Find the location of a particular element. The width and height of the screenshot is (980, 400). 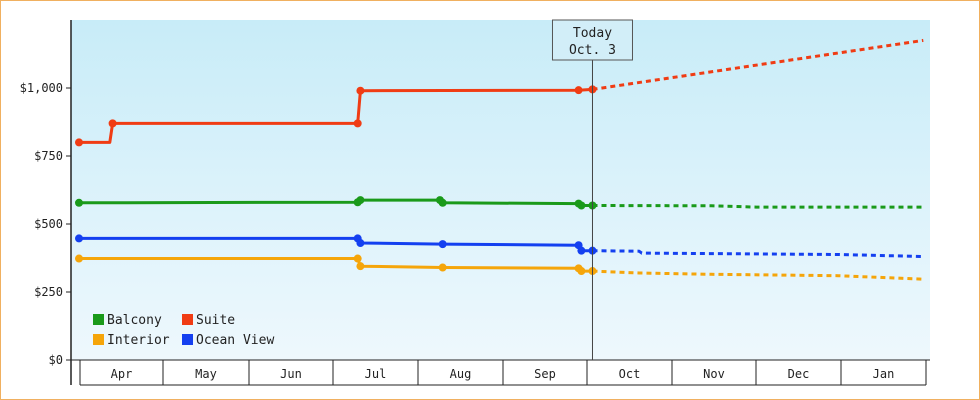

series-ocean-view is located at coordinates (499, 246).